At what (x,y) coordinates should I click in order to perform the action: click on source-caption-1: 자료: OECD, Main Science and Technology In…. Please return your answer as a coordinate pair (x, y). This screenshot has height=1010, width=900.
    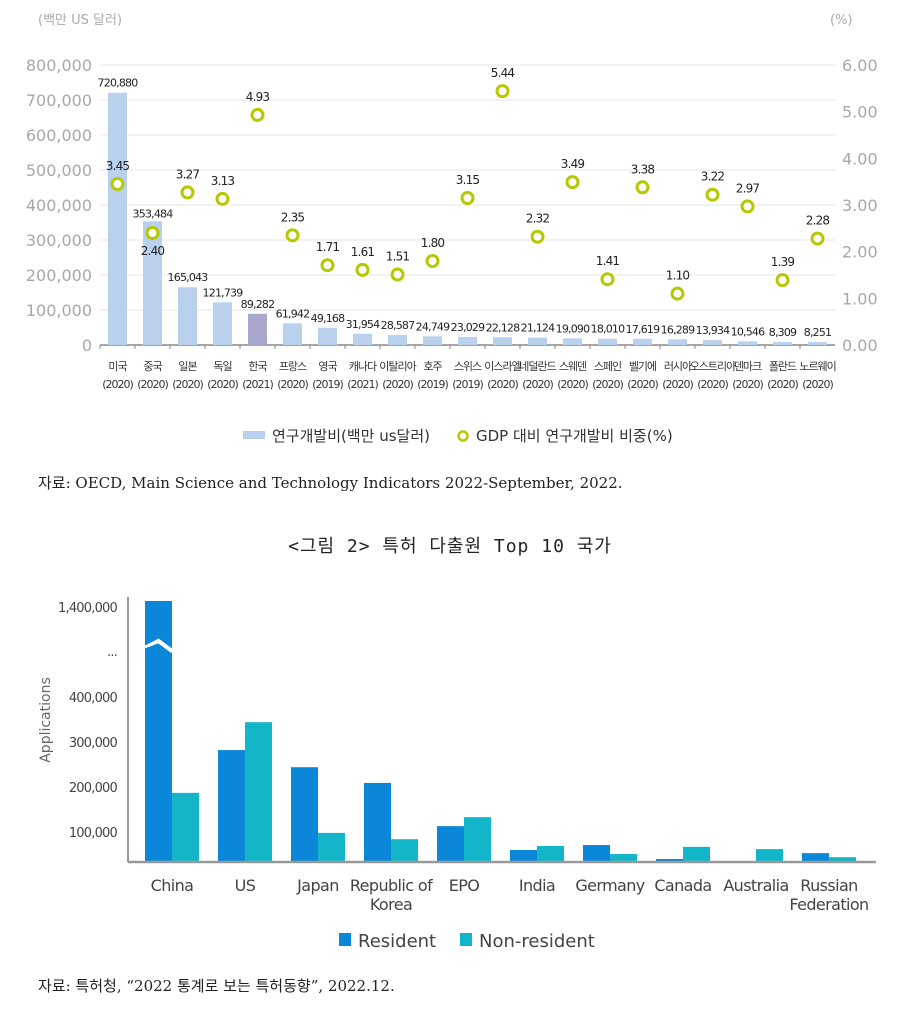
    Looking at the image, I should click on (330, 483).